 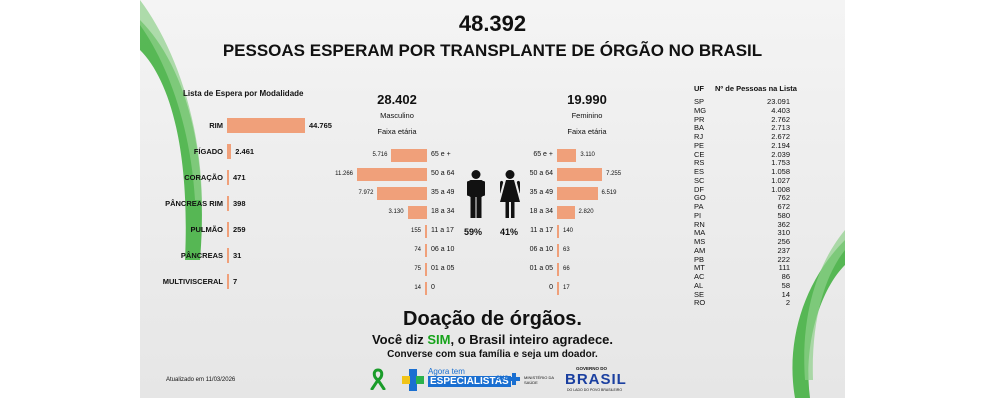 I want to click on male-age-label: Faixa etária, so click(x=397, y=131).